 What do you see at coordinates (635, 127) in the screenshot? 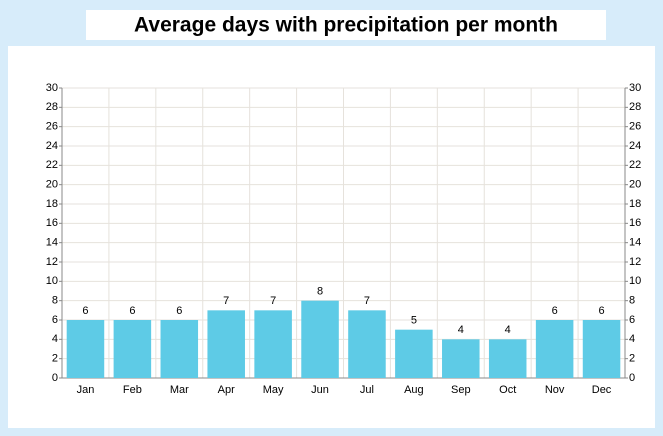
I see `y2-tick-label: 26` at bounding box center [635, 127].